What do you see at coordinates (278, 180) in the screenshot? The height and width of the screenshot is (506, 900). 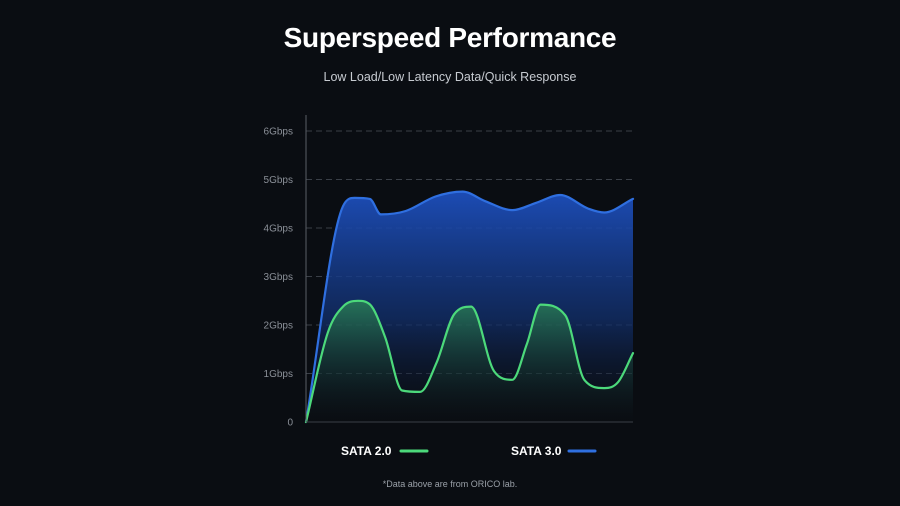 I see `y-tick-label: 5Gbps` at bounding box center [278, 180].